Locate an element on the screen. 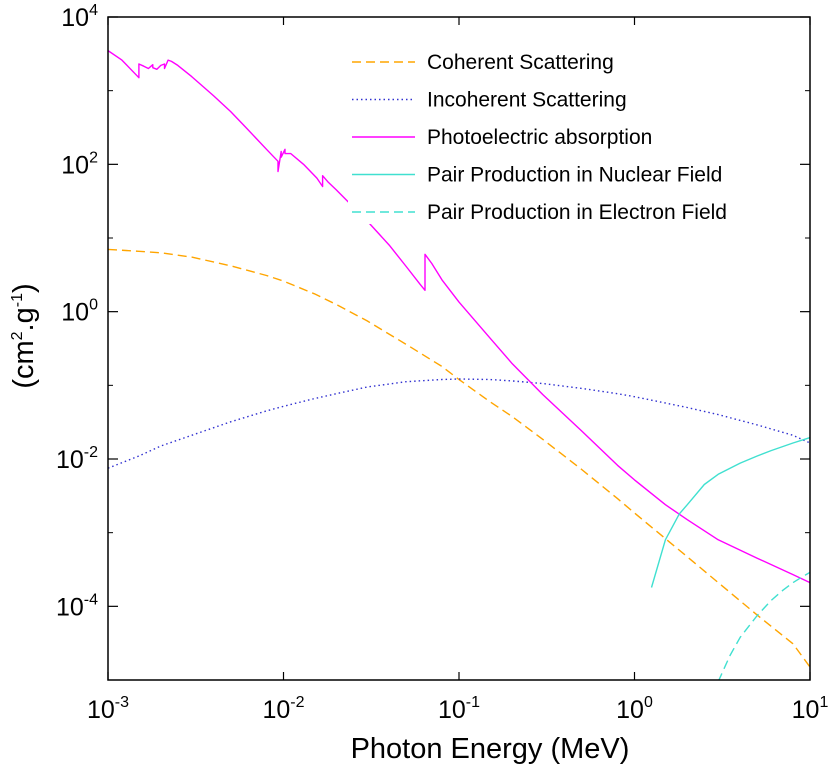  legend-label-photoelectric-absorption: Photoelectric absorption is located at coordinates (539, 137).